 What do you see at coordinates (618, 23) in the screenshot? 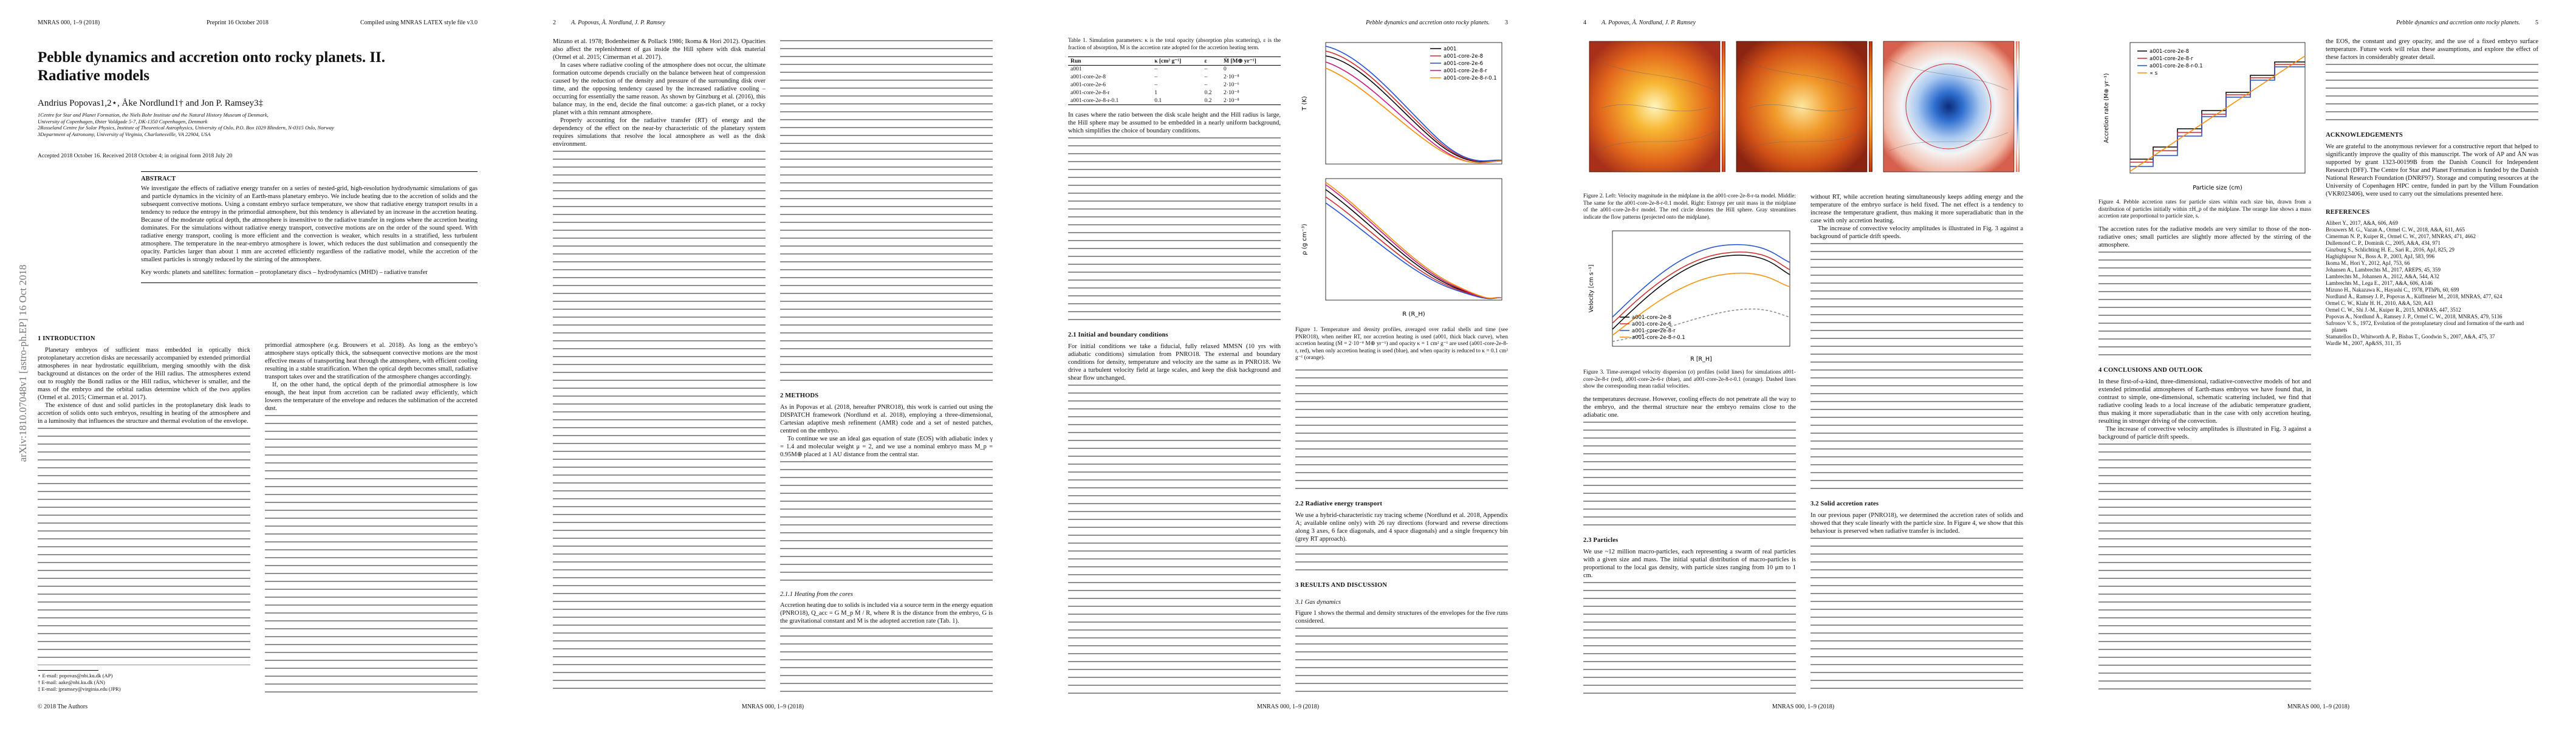
I see `running-head: A. Popovas, Å. Nordlund, J. P. Ramsey` at bounding box center [618, 23].